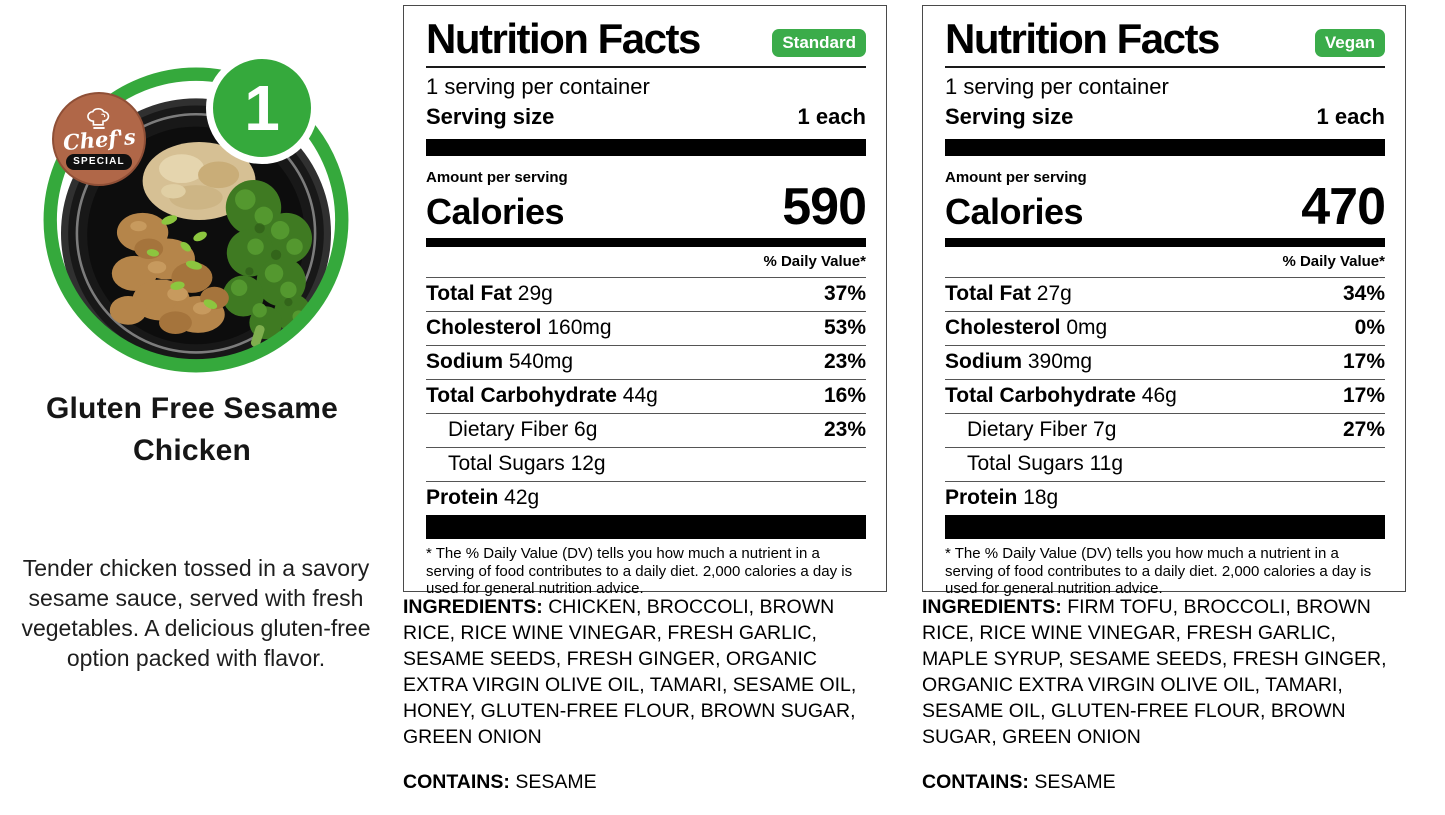  I want to click on chef-badge-line2: SPECIAL, so click(99, 162).